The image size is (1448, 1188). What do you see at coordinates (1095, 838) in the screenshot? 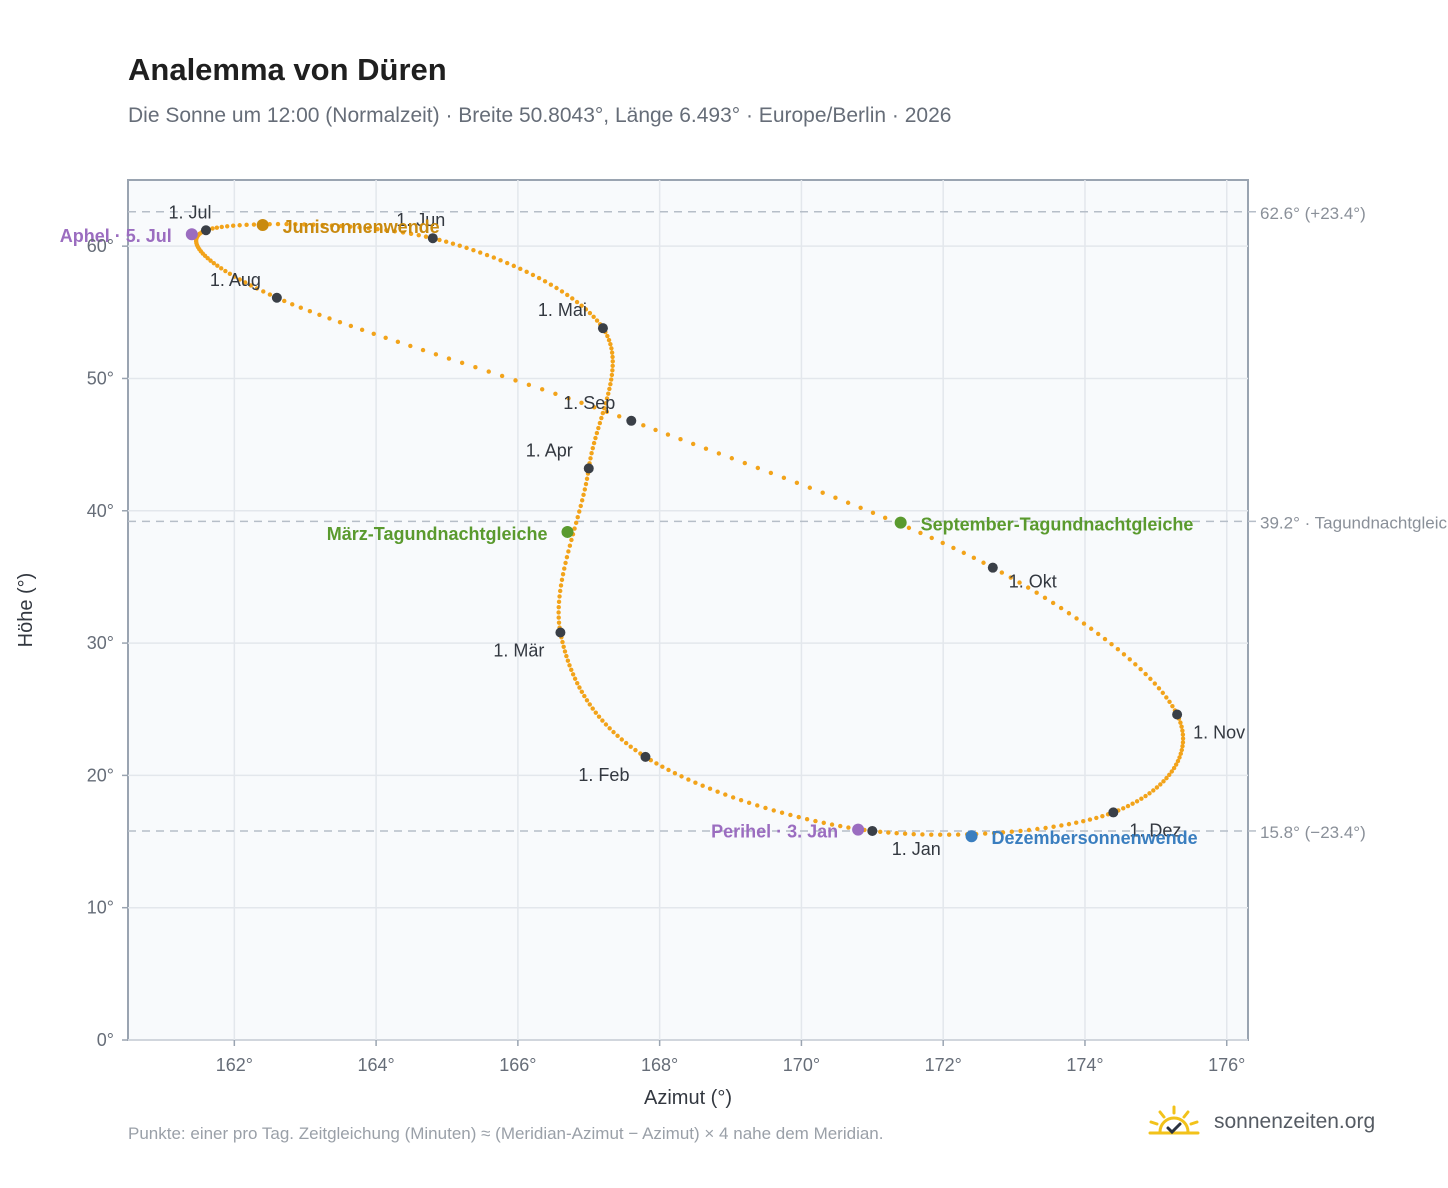
I see `event-label: Dezembersonnenwende` at bounding box center [1095, 838].